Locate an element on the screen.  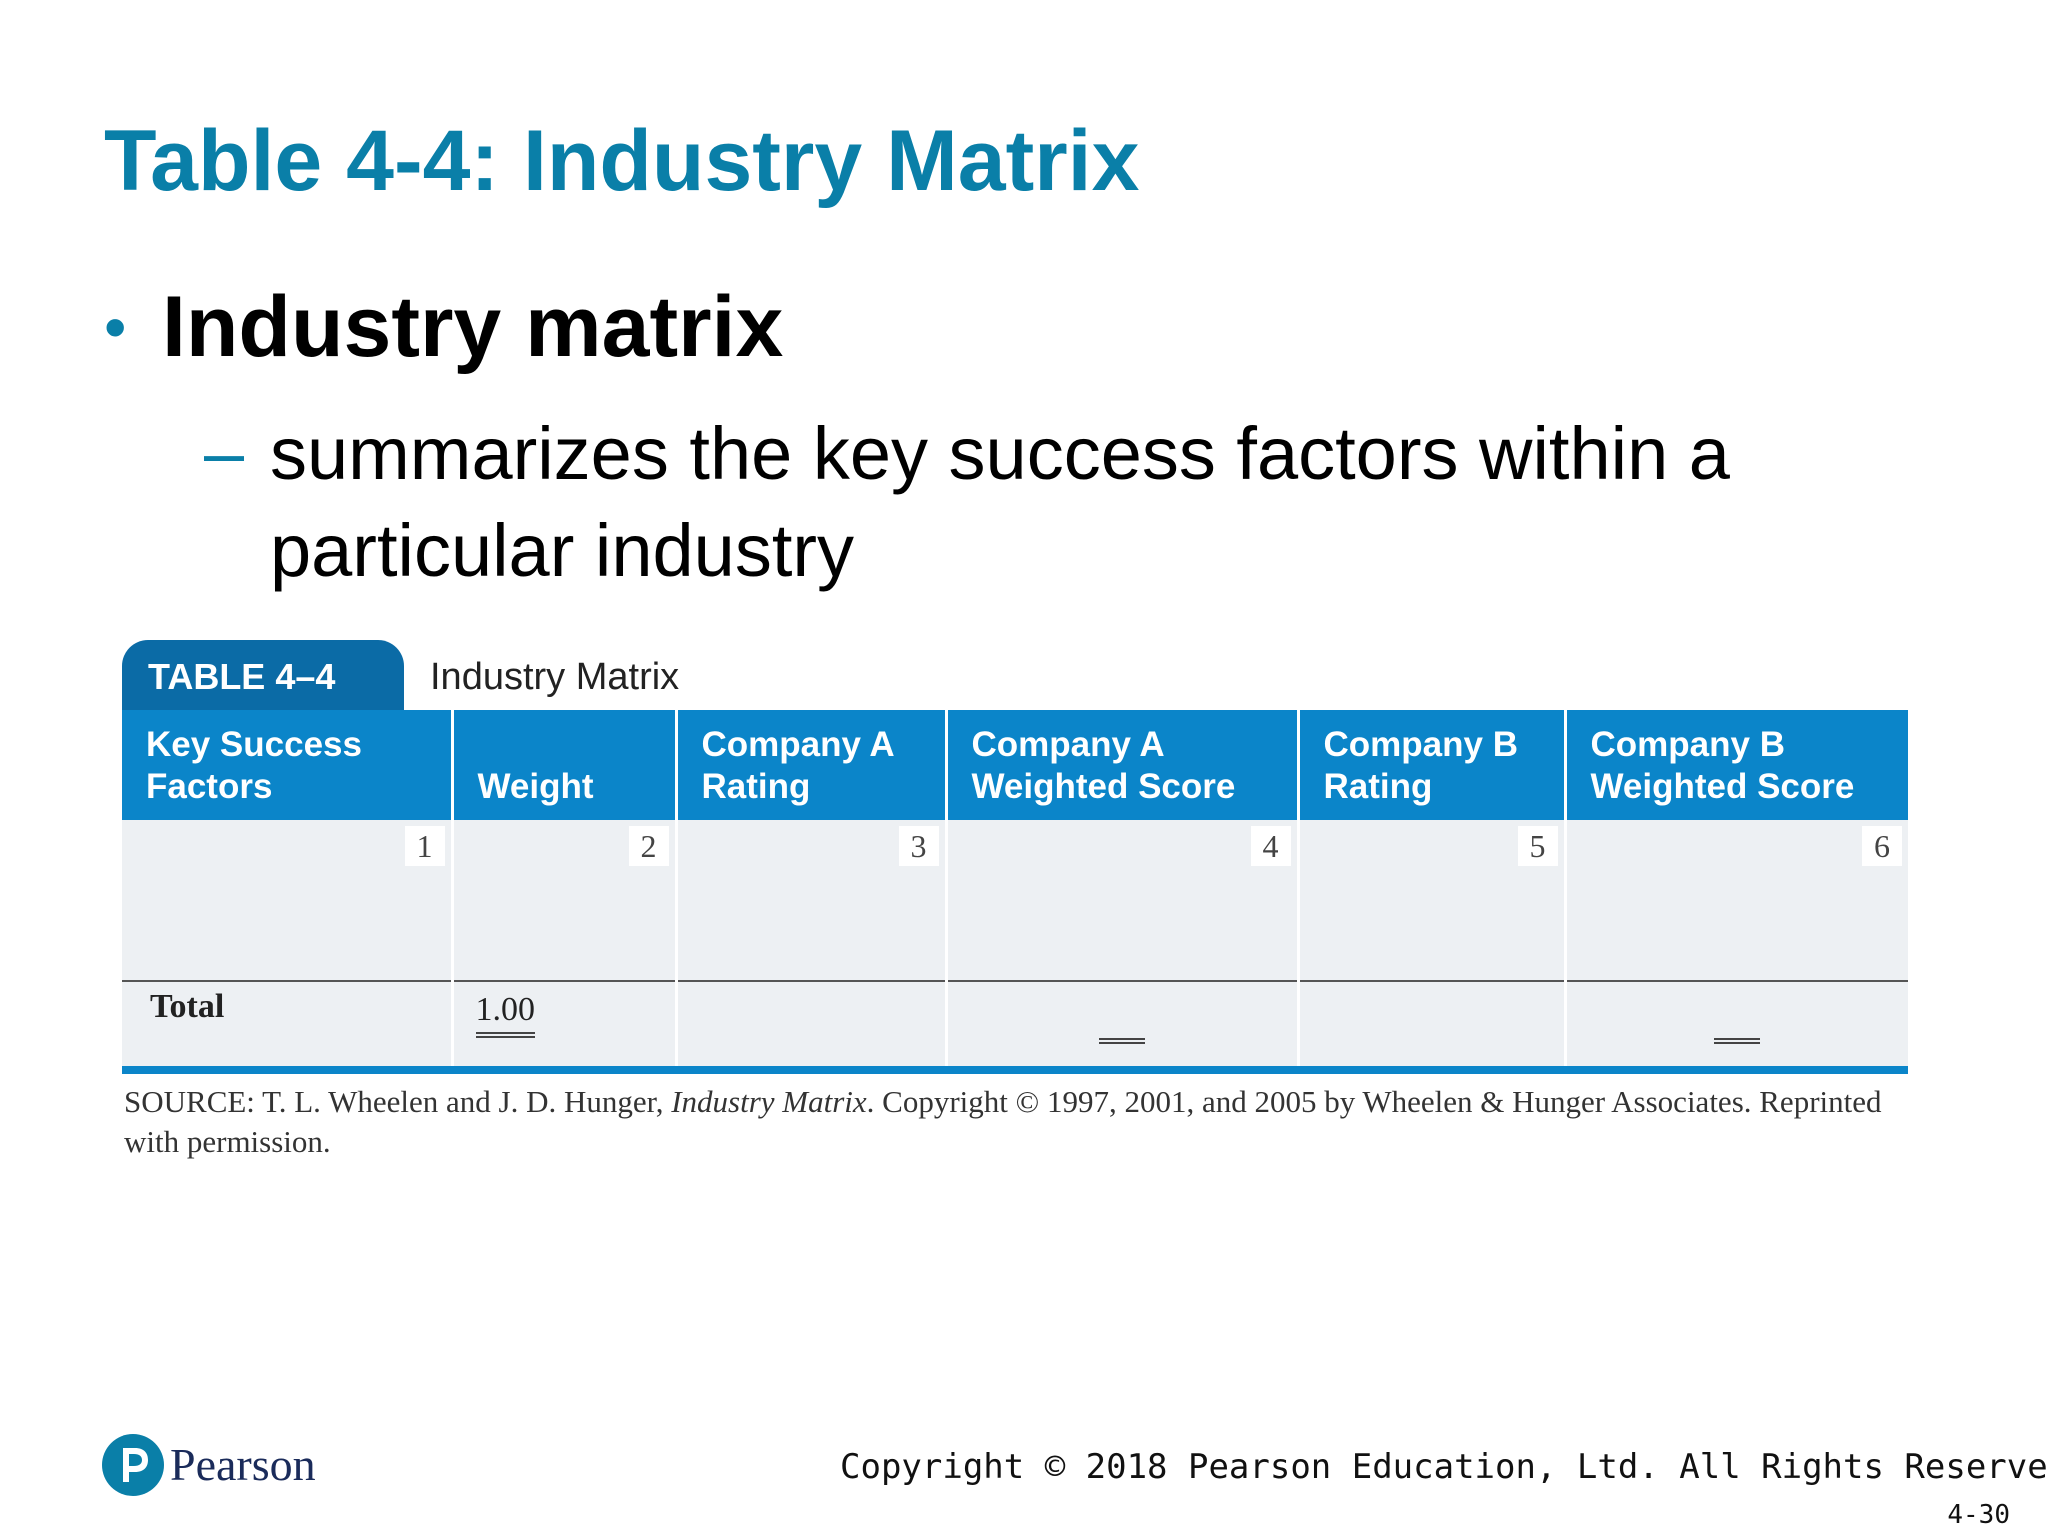
table-cell: 3 is located at coordinates (810, 900).